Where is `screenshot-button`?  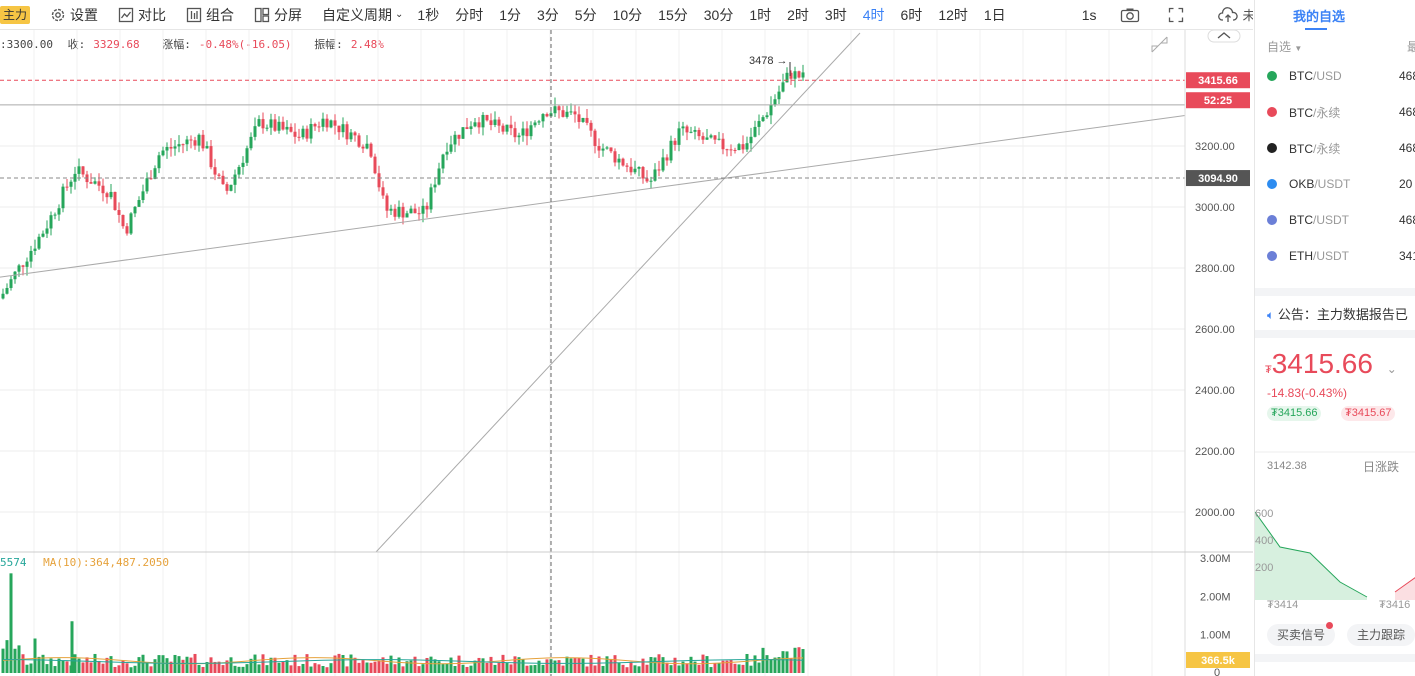
screenshot-button is located at coordinates (1132, 14).